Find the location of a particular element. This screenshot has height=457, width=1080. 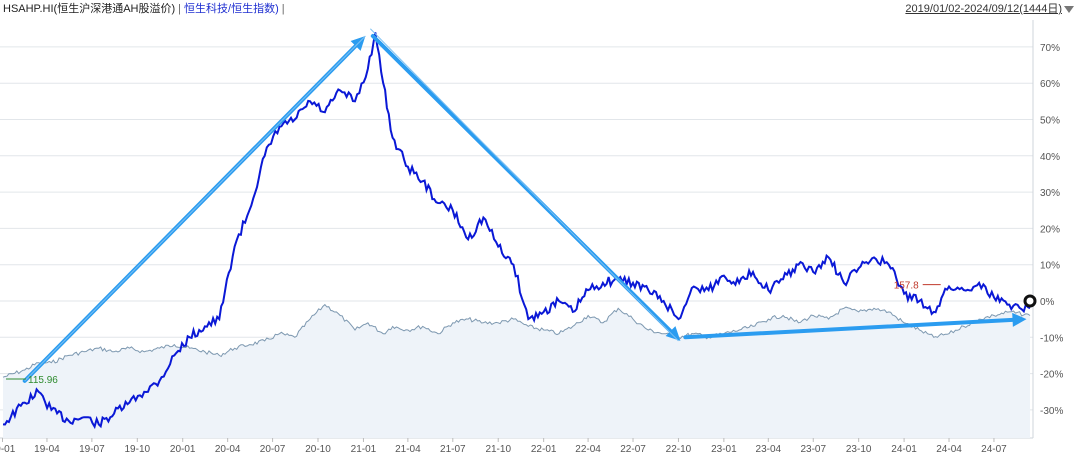

date-range-text: 2019/01/02-2024/09/12(1444日) is located at coordinates (983, 9).